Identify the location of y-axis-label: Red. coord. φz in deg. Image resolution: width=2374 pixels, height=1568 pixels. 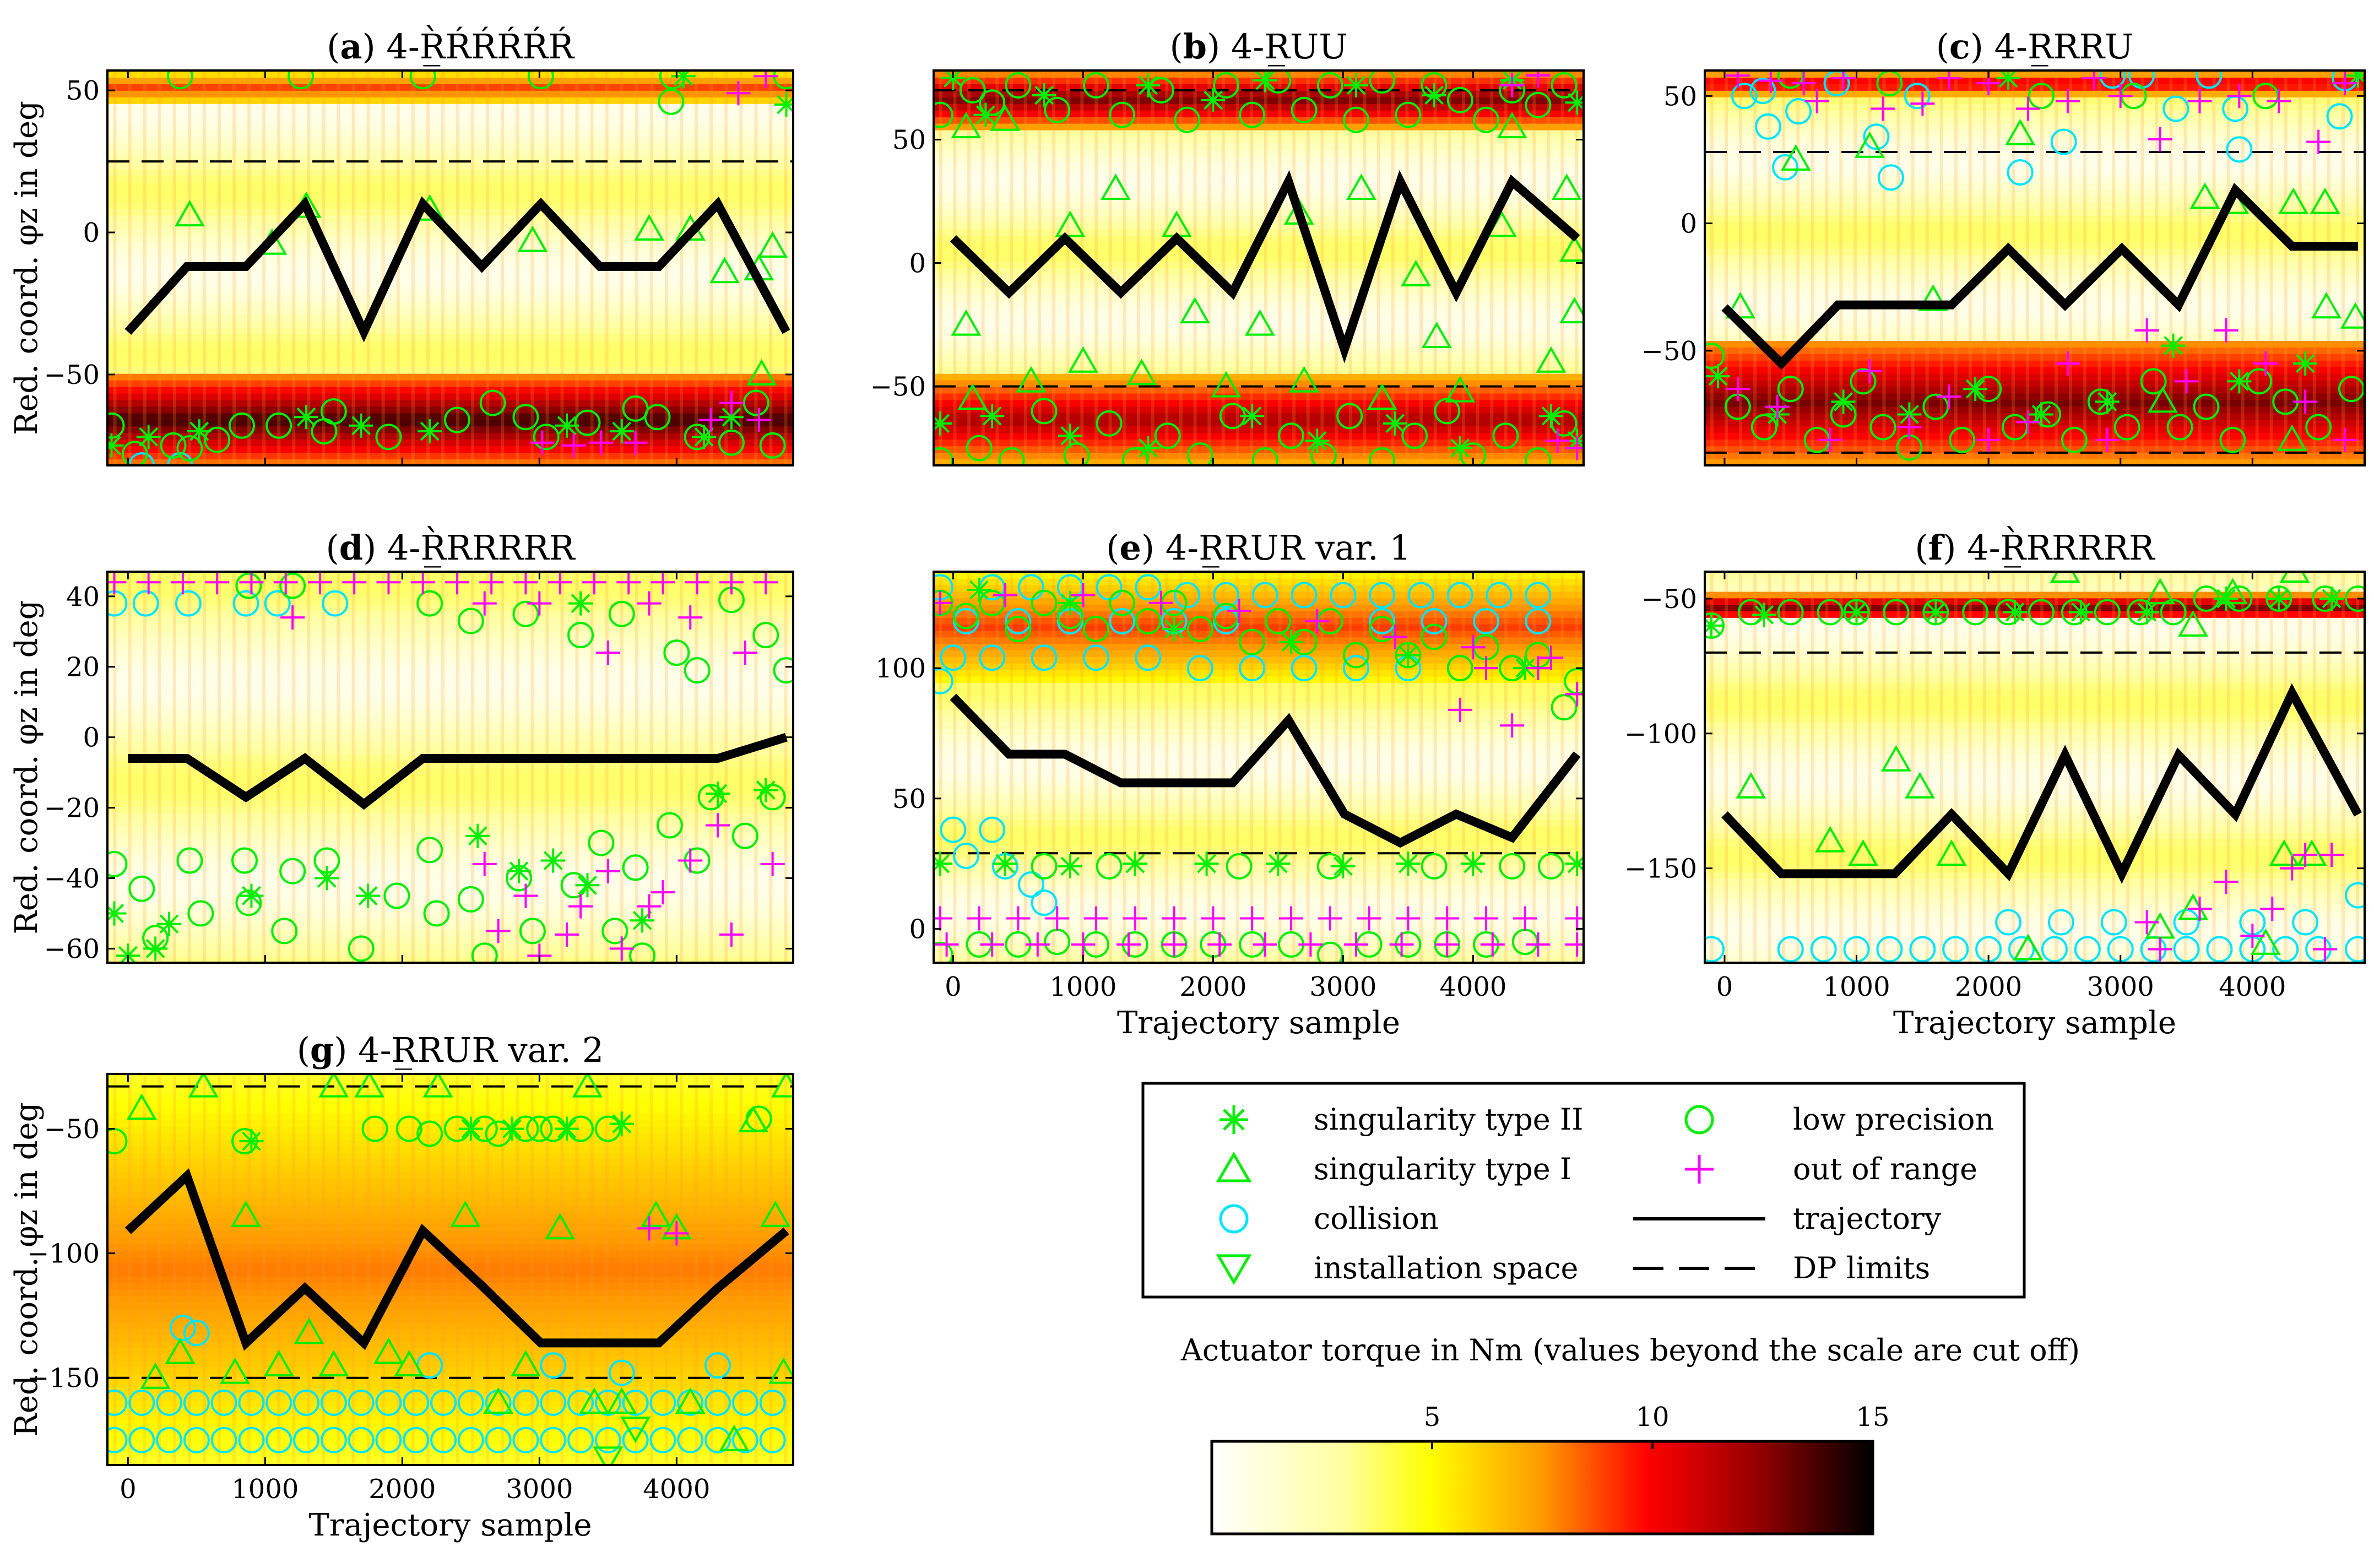
(27, 768).